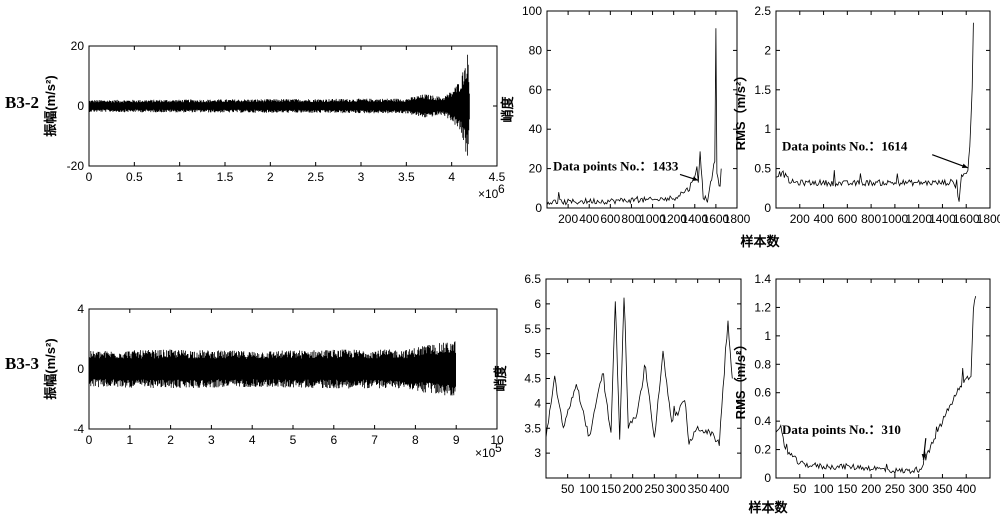  Describe the element at coordinates (762, 450) in the screenshot. I see `y-tick-label: 0.2` at that location.